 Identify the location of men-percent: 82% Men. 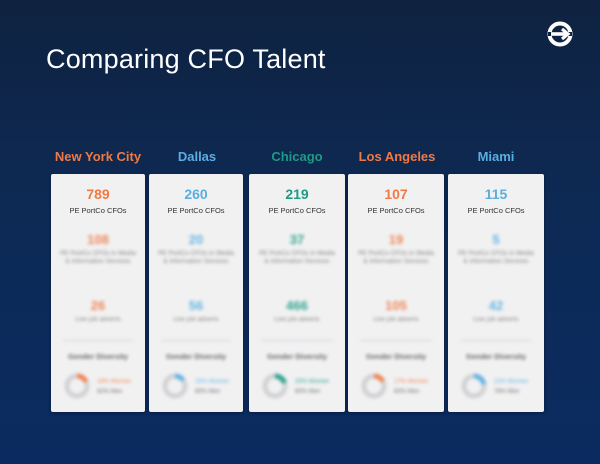
(110, 392).